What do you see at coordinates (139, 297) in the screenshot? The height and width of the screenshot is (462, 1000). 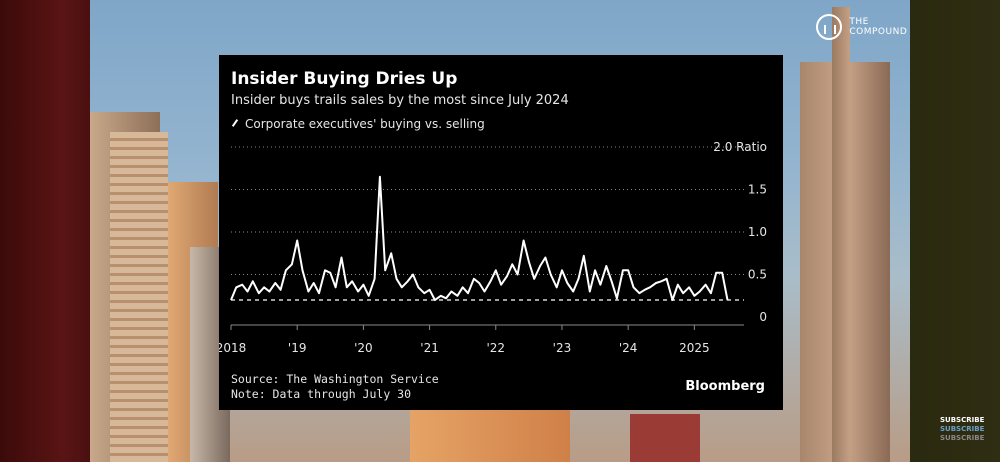 I see `building-left-tall` at bounding box center [139, 297].